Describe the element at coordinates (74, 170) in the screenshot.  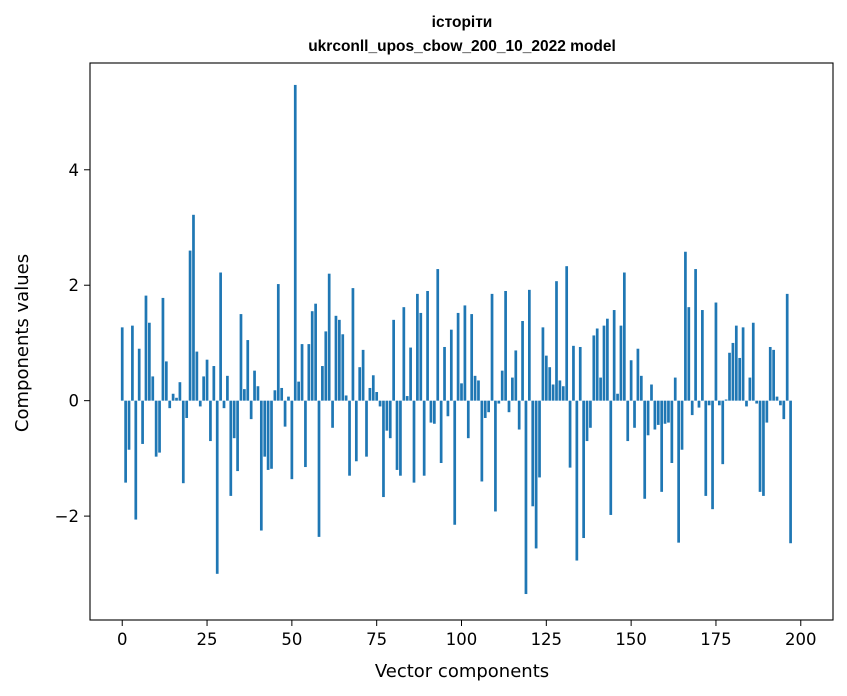
I see `y-tick-label: 4` at that location.